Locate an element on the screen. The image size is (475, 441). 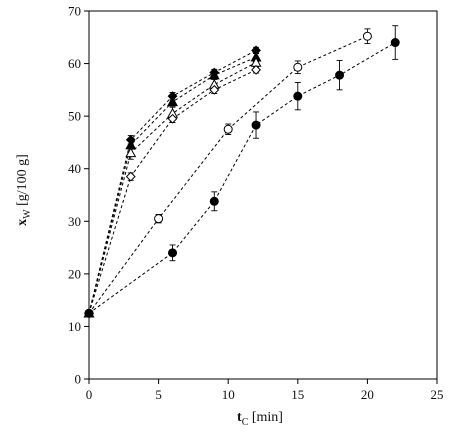
x-tick-label: 15 is located at coordinates (297, 394).